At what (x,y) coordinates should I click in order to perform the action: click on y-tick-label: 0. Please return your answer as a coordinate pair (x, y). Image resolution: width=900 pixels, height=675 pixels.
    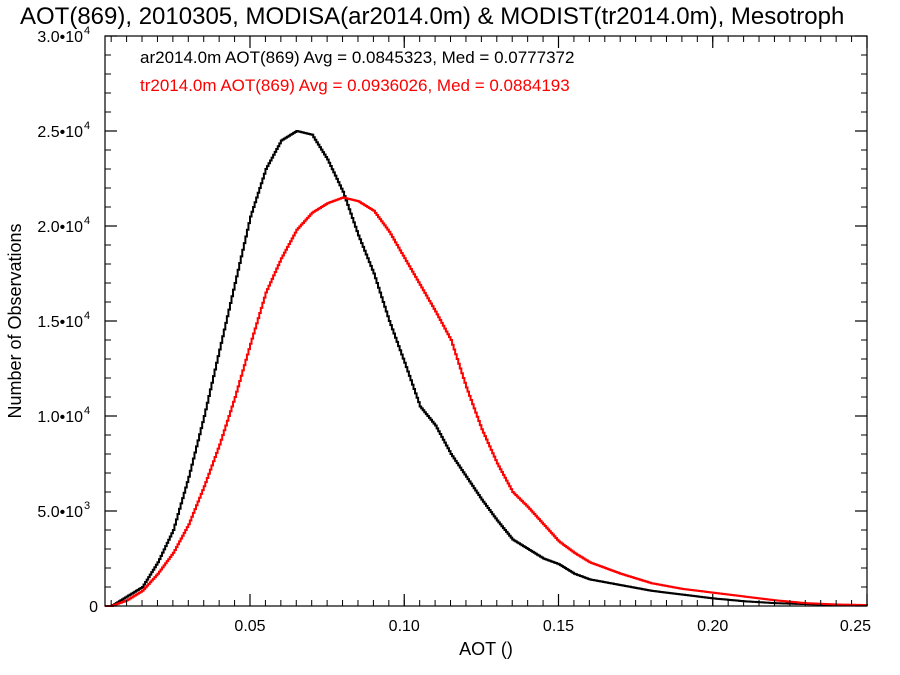
    Looking at the image, I should click on (93, 607).